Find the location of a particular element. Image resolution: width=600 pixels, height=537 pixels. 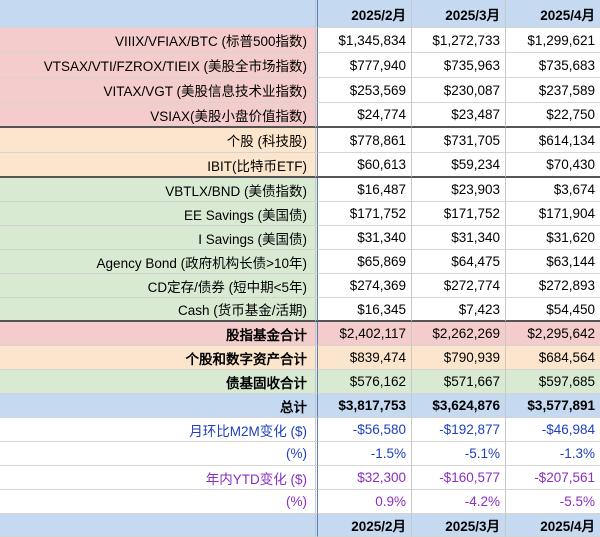

header-month-feb: 2025/2月 is located at coordinates (365, 14).